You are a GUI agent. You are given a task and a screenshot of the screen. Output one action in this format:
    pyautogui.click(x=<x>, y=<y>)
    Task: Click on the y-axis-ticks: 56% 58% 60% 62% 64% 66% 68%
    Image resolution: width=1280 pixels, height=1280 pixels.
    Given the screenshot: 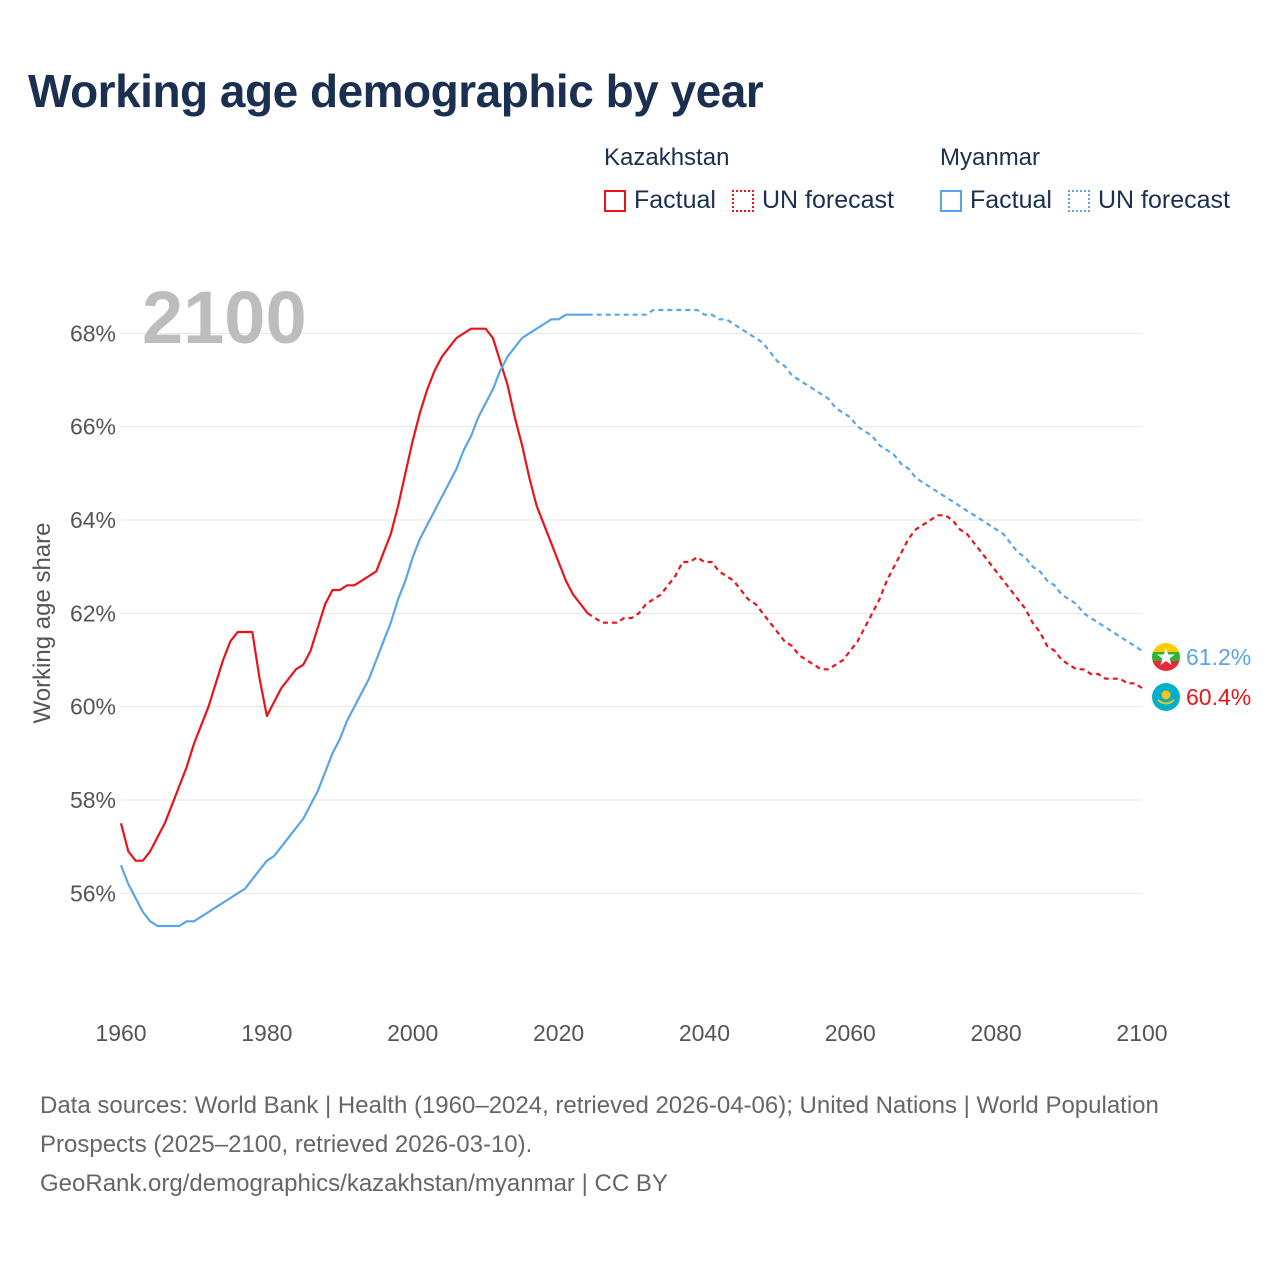 What is the action you would take?
    pyautogui.click(x=93, y=613)
    